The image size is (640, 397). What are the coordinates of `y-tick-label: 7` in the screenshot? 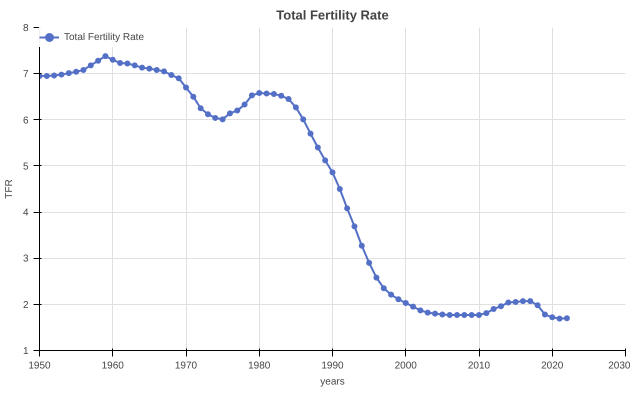 It's located at (25, 74).